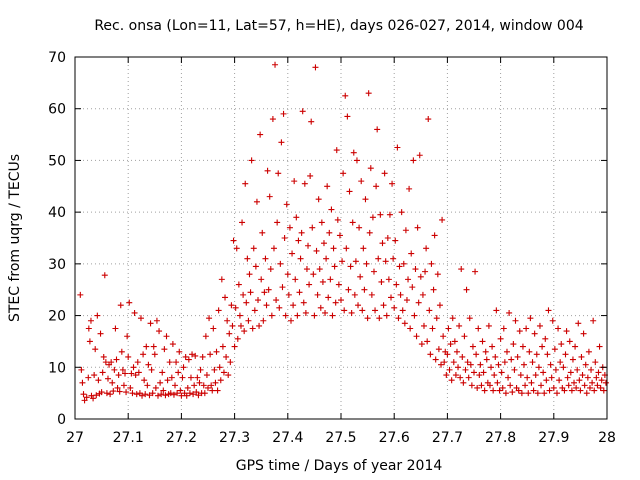 The height and width of the screenshot is (480, 640). I want to click on x-tick-label: 27.3, so click(234, 438).